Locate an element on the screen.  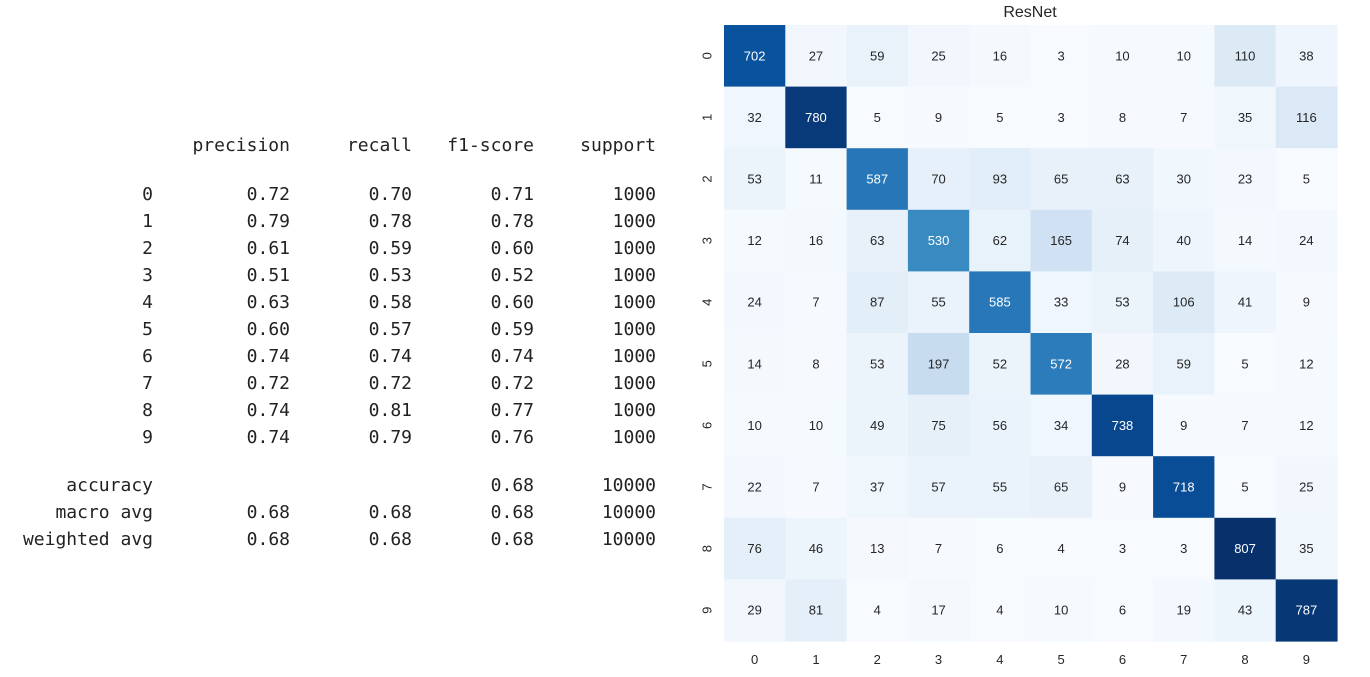
report-precision: 0.60 is located at coordinates (268, 329).